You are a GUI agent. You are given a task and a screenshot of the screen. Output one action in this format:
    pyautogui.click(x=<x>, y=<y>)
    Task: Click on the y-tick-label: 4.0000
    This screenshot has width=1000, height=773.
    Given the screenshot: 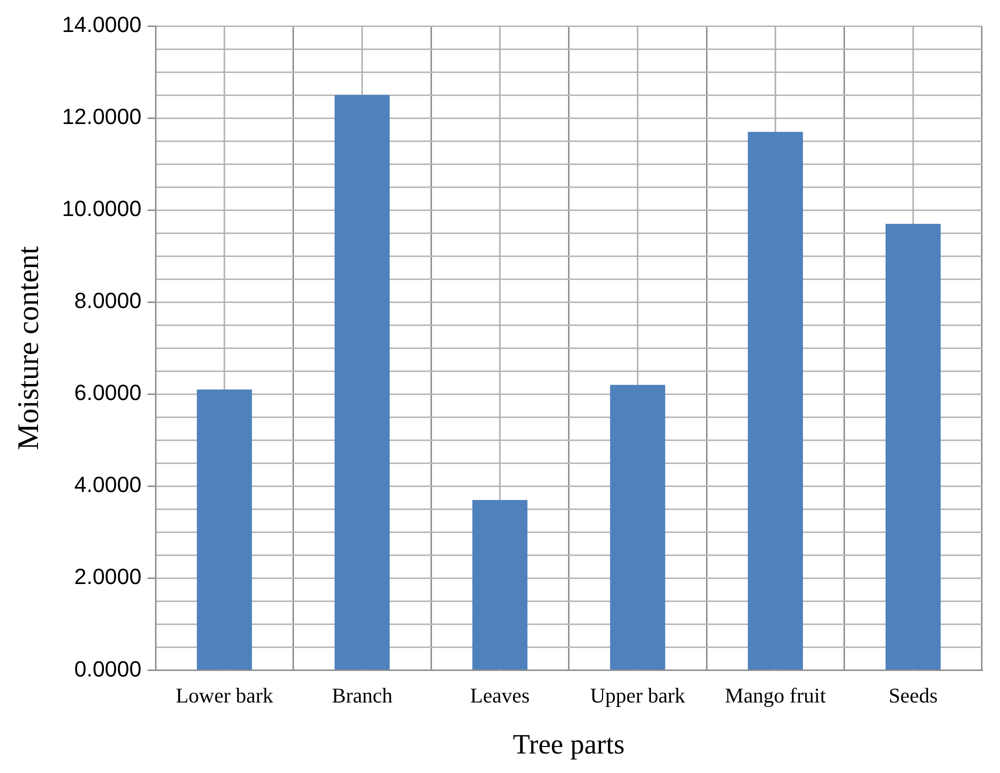 What is the action you would take?
    pyautogui.click(x=108, y=485)
    